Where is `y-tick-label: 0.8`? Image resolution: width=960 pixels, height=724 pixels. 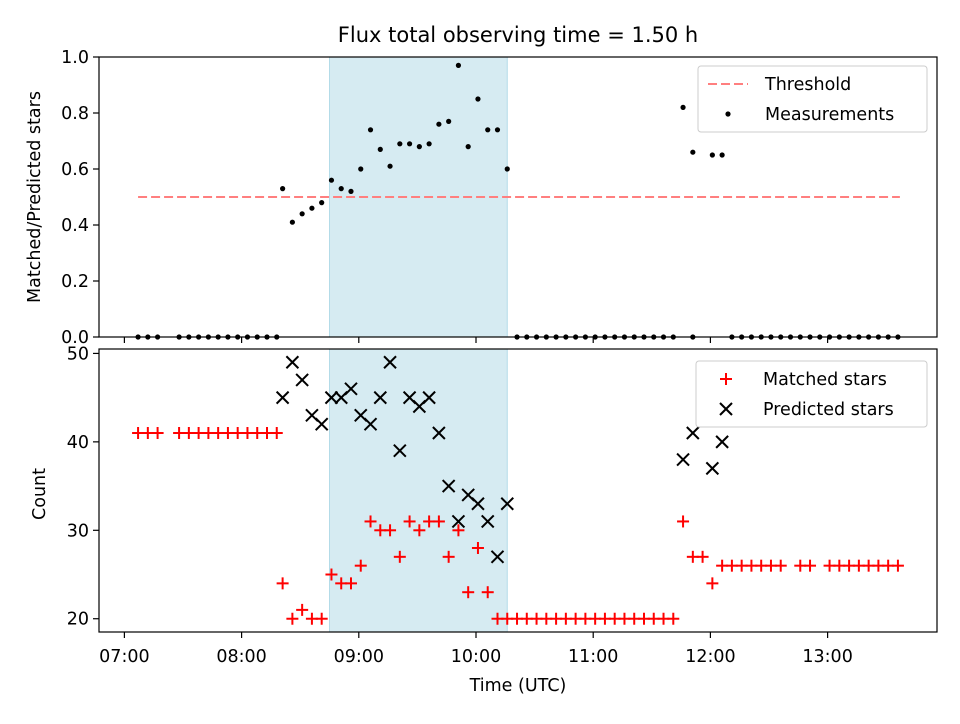 y-tick-label: 0.8 is located at coordinates (75, 114).